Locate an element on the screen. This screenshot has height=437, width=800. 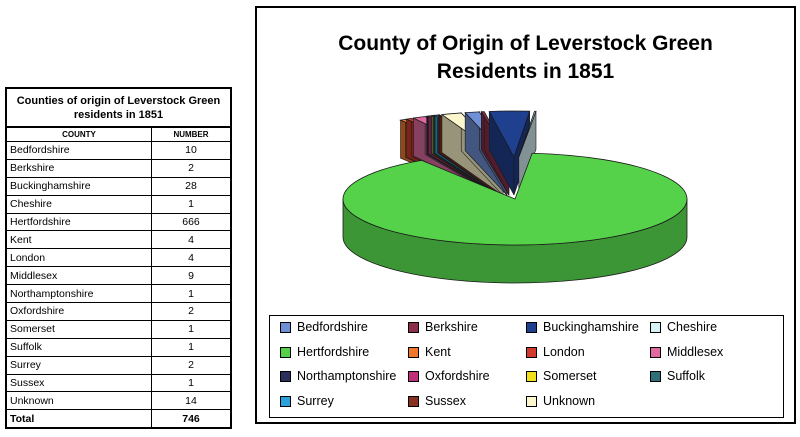
legend-item: Surrey is located at coordinates (307, 401).